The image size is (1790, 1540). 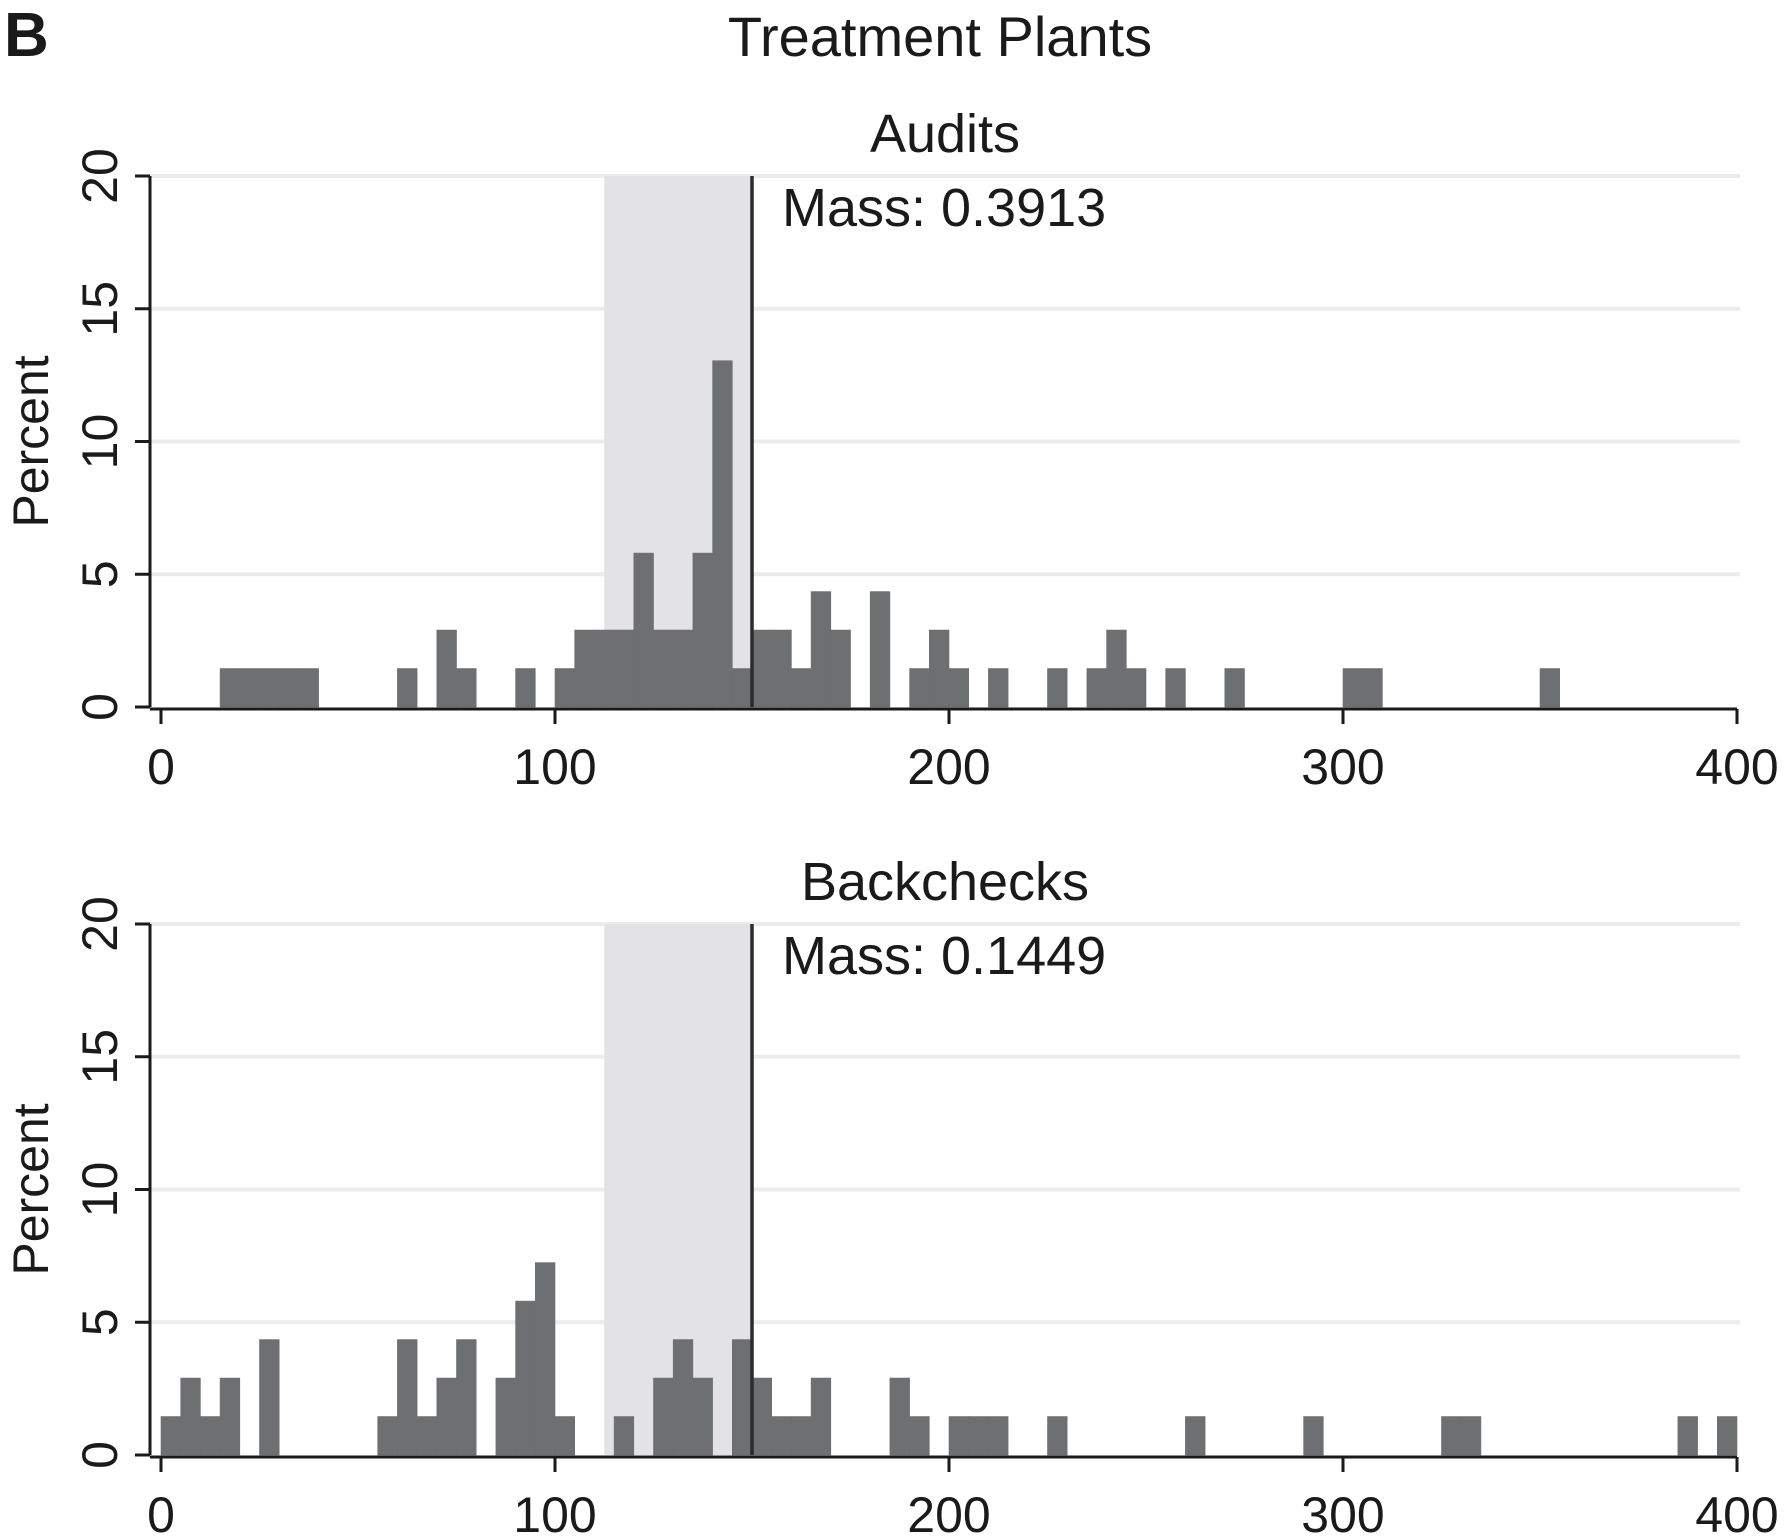 I want to click on panel-title: Audits, so click(x=945, y=134).